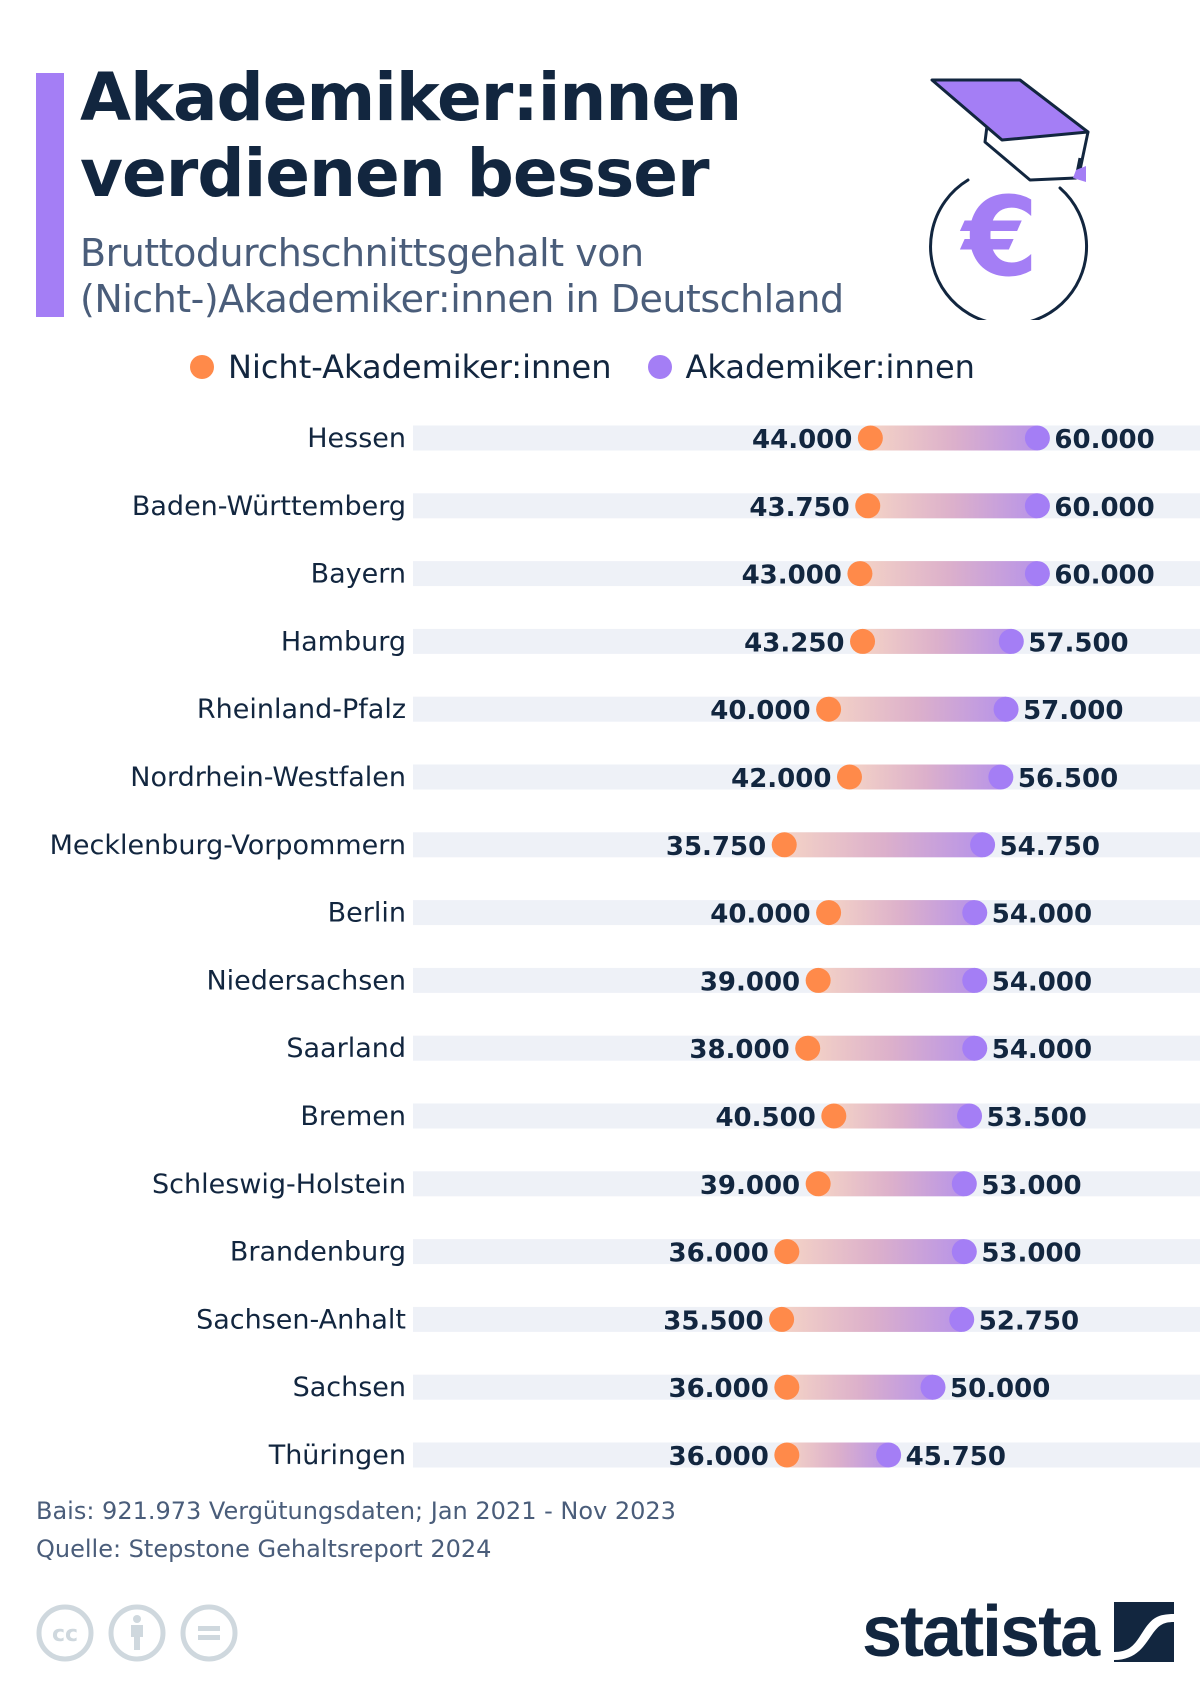 The width and height of the screenshot is (1200, 1700). I want to click on svg-text: cc, so click(65, 1634).